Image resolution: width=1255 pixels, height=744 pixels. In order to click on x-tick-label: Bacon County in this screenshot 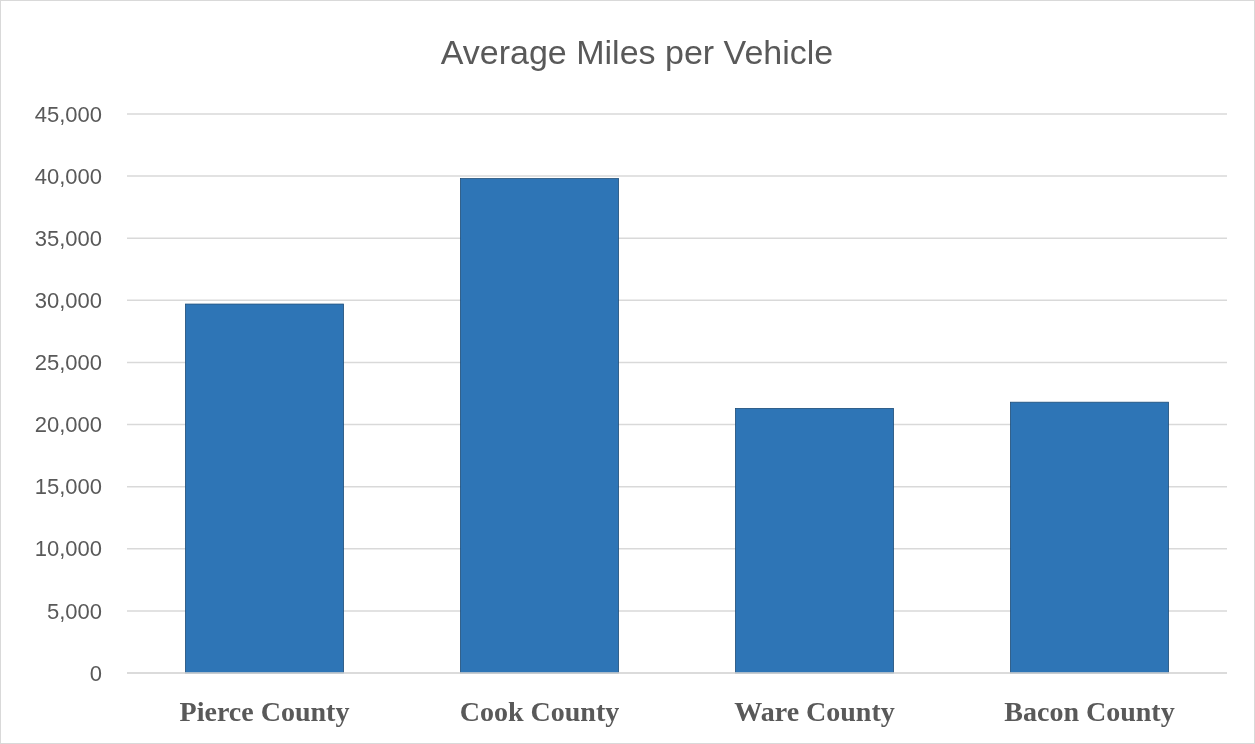, I will do `click(1089, 711)`.